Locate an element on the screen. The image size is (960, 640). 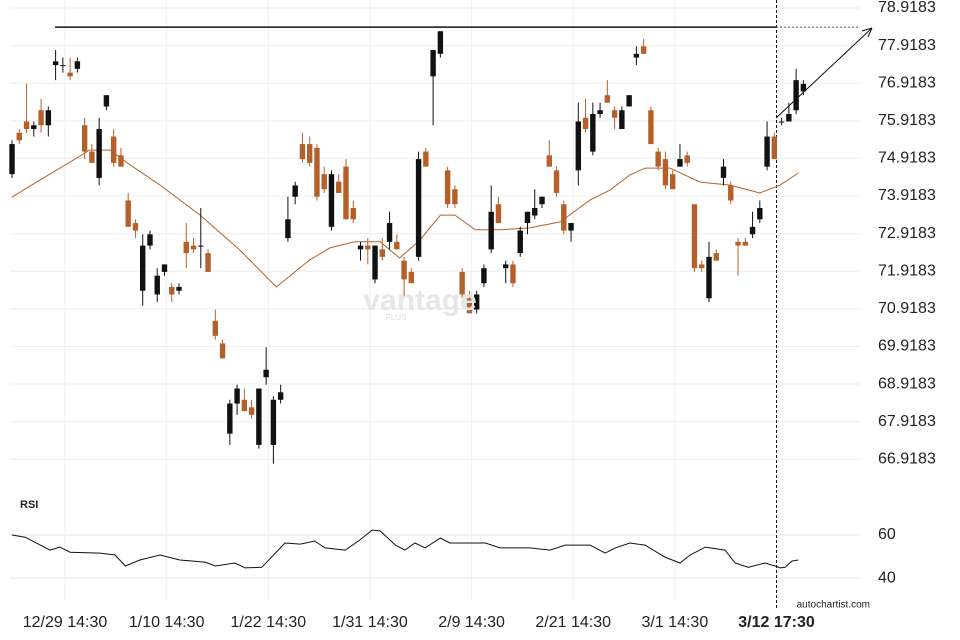
x-tick-label: 1/10 14:30 is located at coordinates (167, 622).